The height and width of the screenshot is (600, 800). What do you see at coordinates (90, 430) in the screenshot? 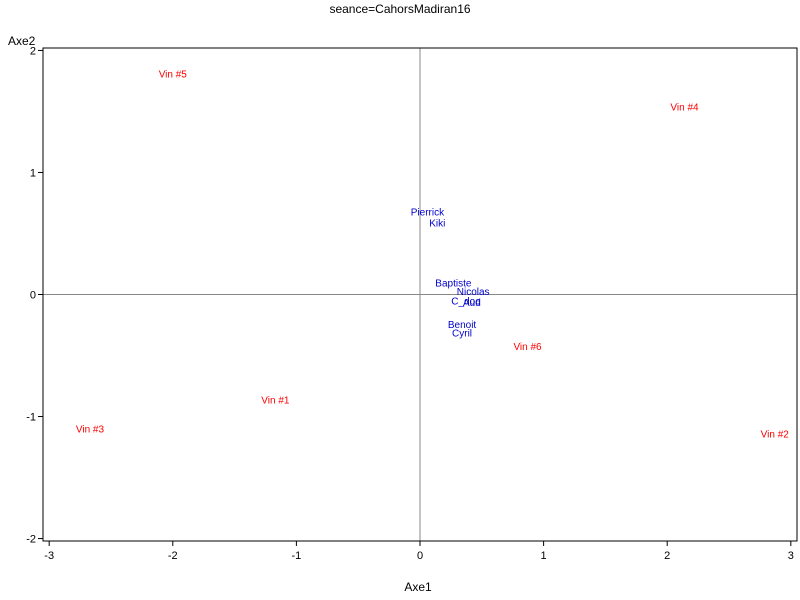
I see `wine-point-label: Vin #3` at bounding box center [90, 430].